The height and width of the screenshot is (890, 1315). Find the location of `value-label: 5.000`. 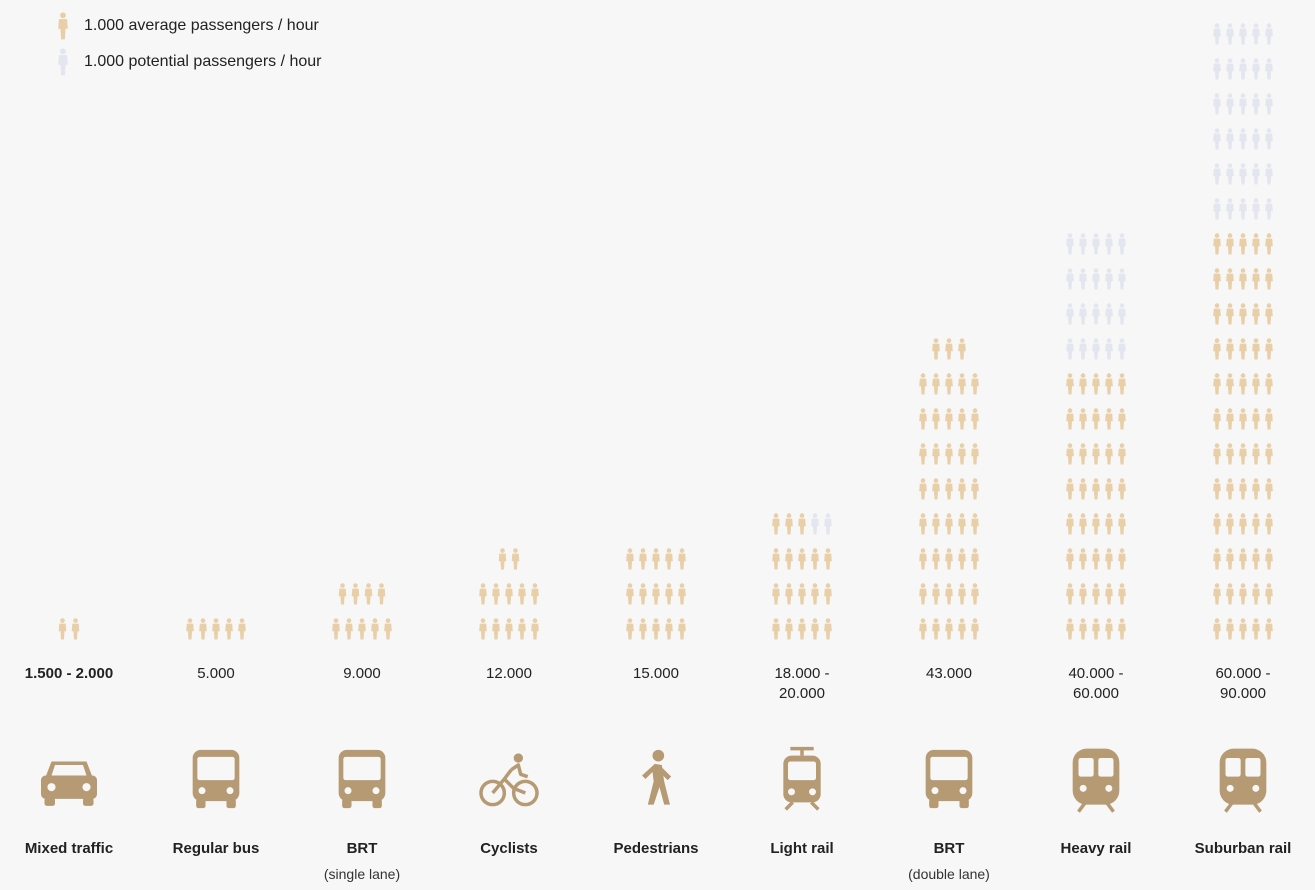

value-label: 5.000 is located at coordinates (216, 673).